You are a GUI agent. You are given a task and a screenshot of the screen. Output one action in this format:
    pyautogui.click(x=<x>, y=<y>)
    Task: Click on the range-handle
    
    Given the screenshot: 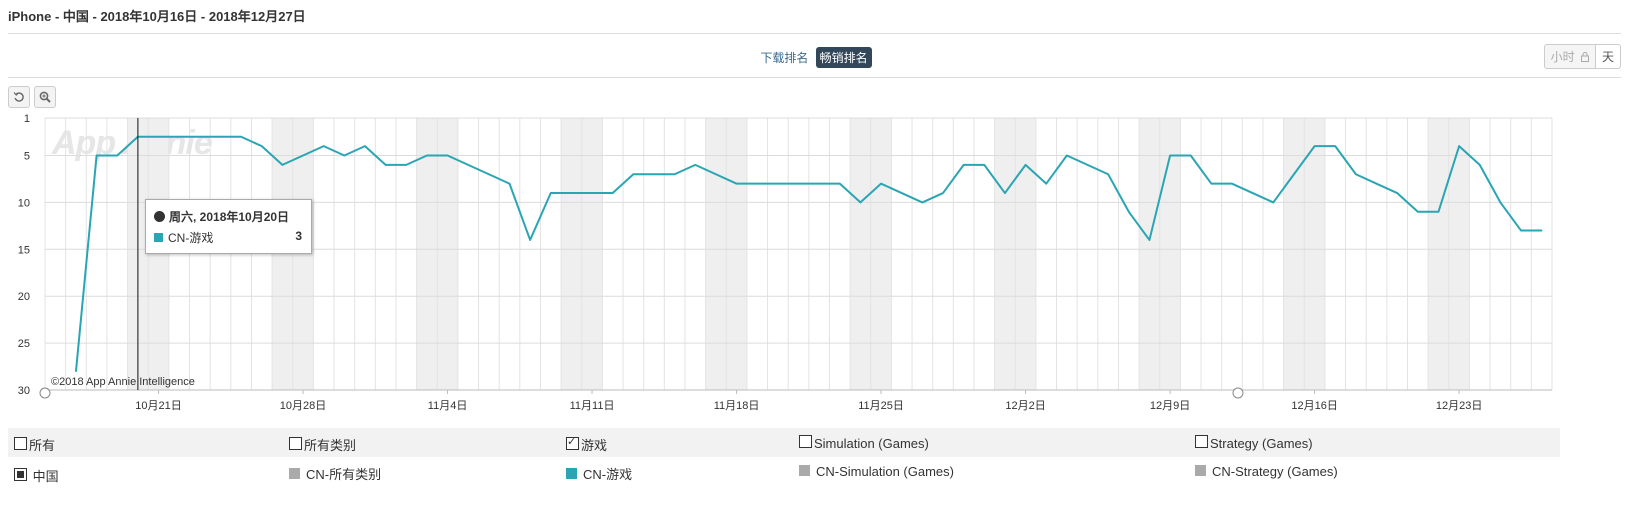 What is the action you would take?
    pyautogui.click(x=1238, y=393)
    